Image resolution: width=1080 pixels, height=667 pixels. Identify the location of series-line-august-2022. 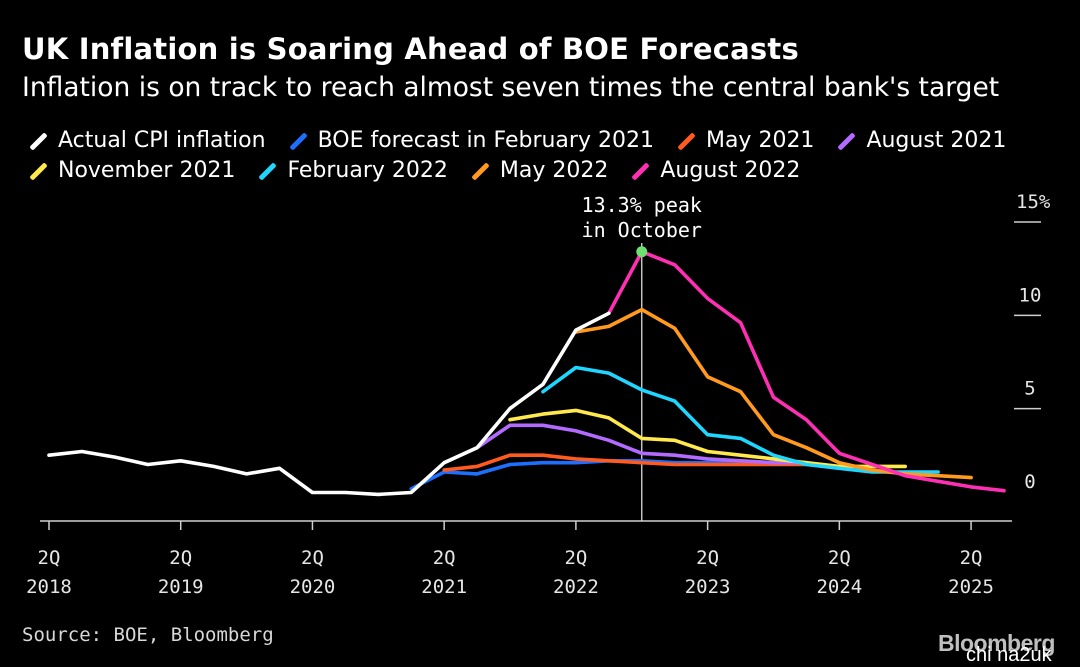
(806, 371).